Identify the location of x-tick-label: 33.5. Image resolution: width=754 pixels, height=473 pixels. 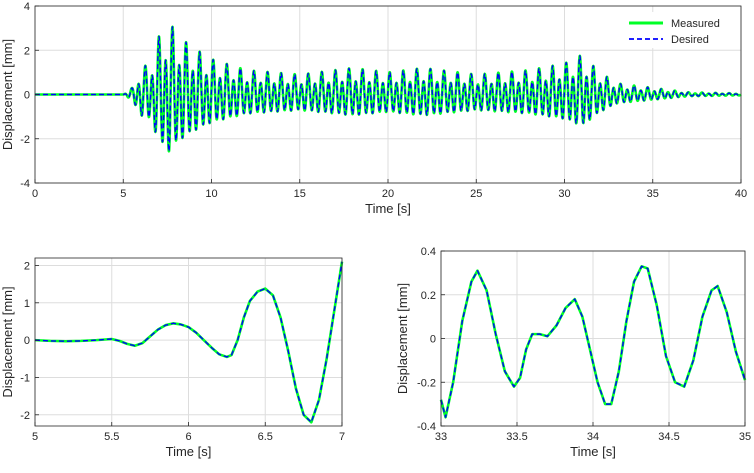
(516, 437).